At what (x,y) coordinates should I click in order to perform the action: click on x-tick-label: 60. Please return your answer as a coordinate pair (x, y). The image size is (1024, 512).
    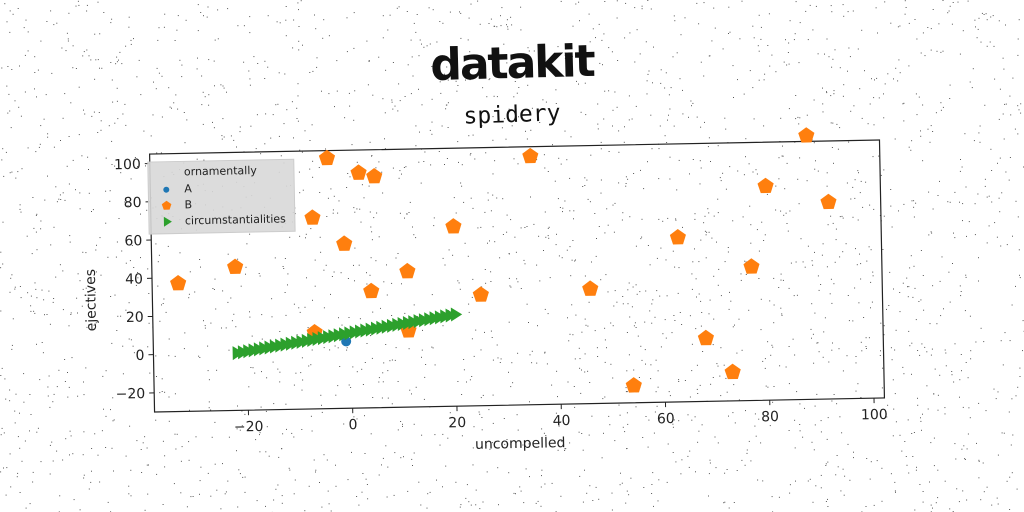
    Looking at the image, I should click on (666, 419).